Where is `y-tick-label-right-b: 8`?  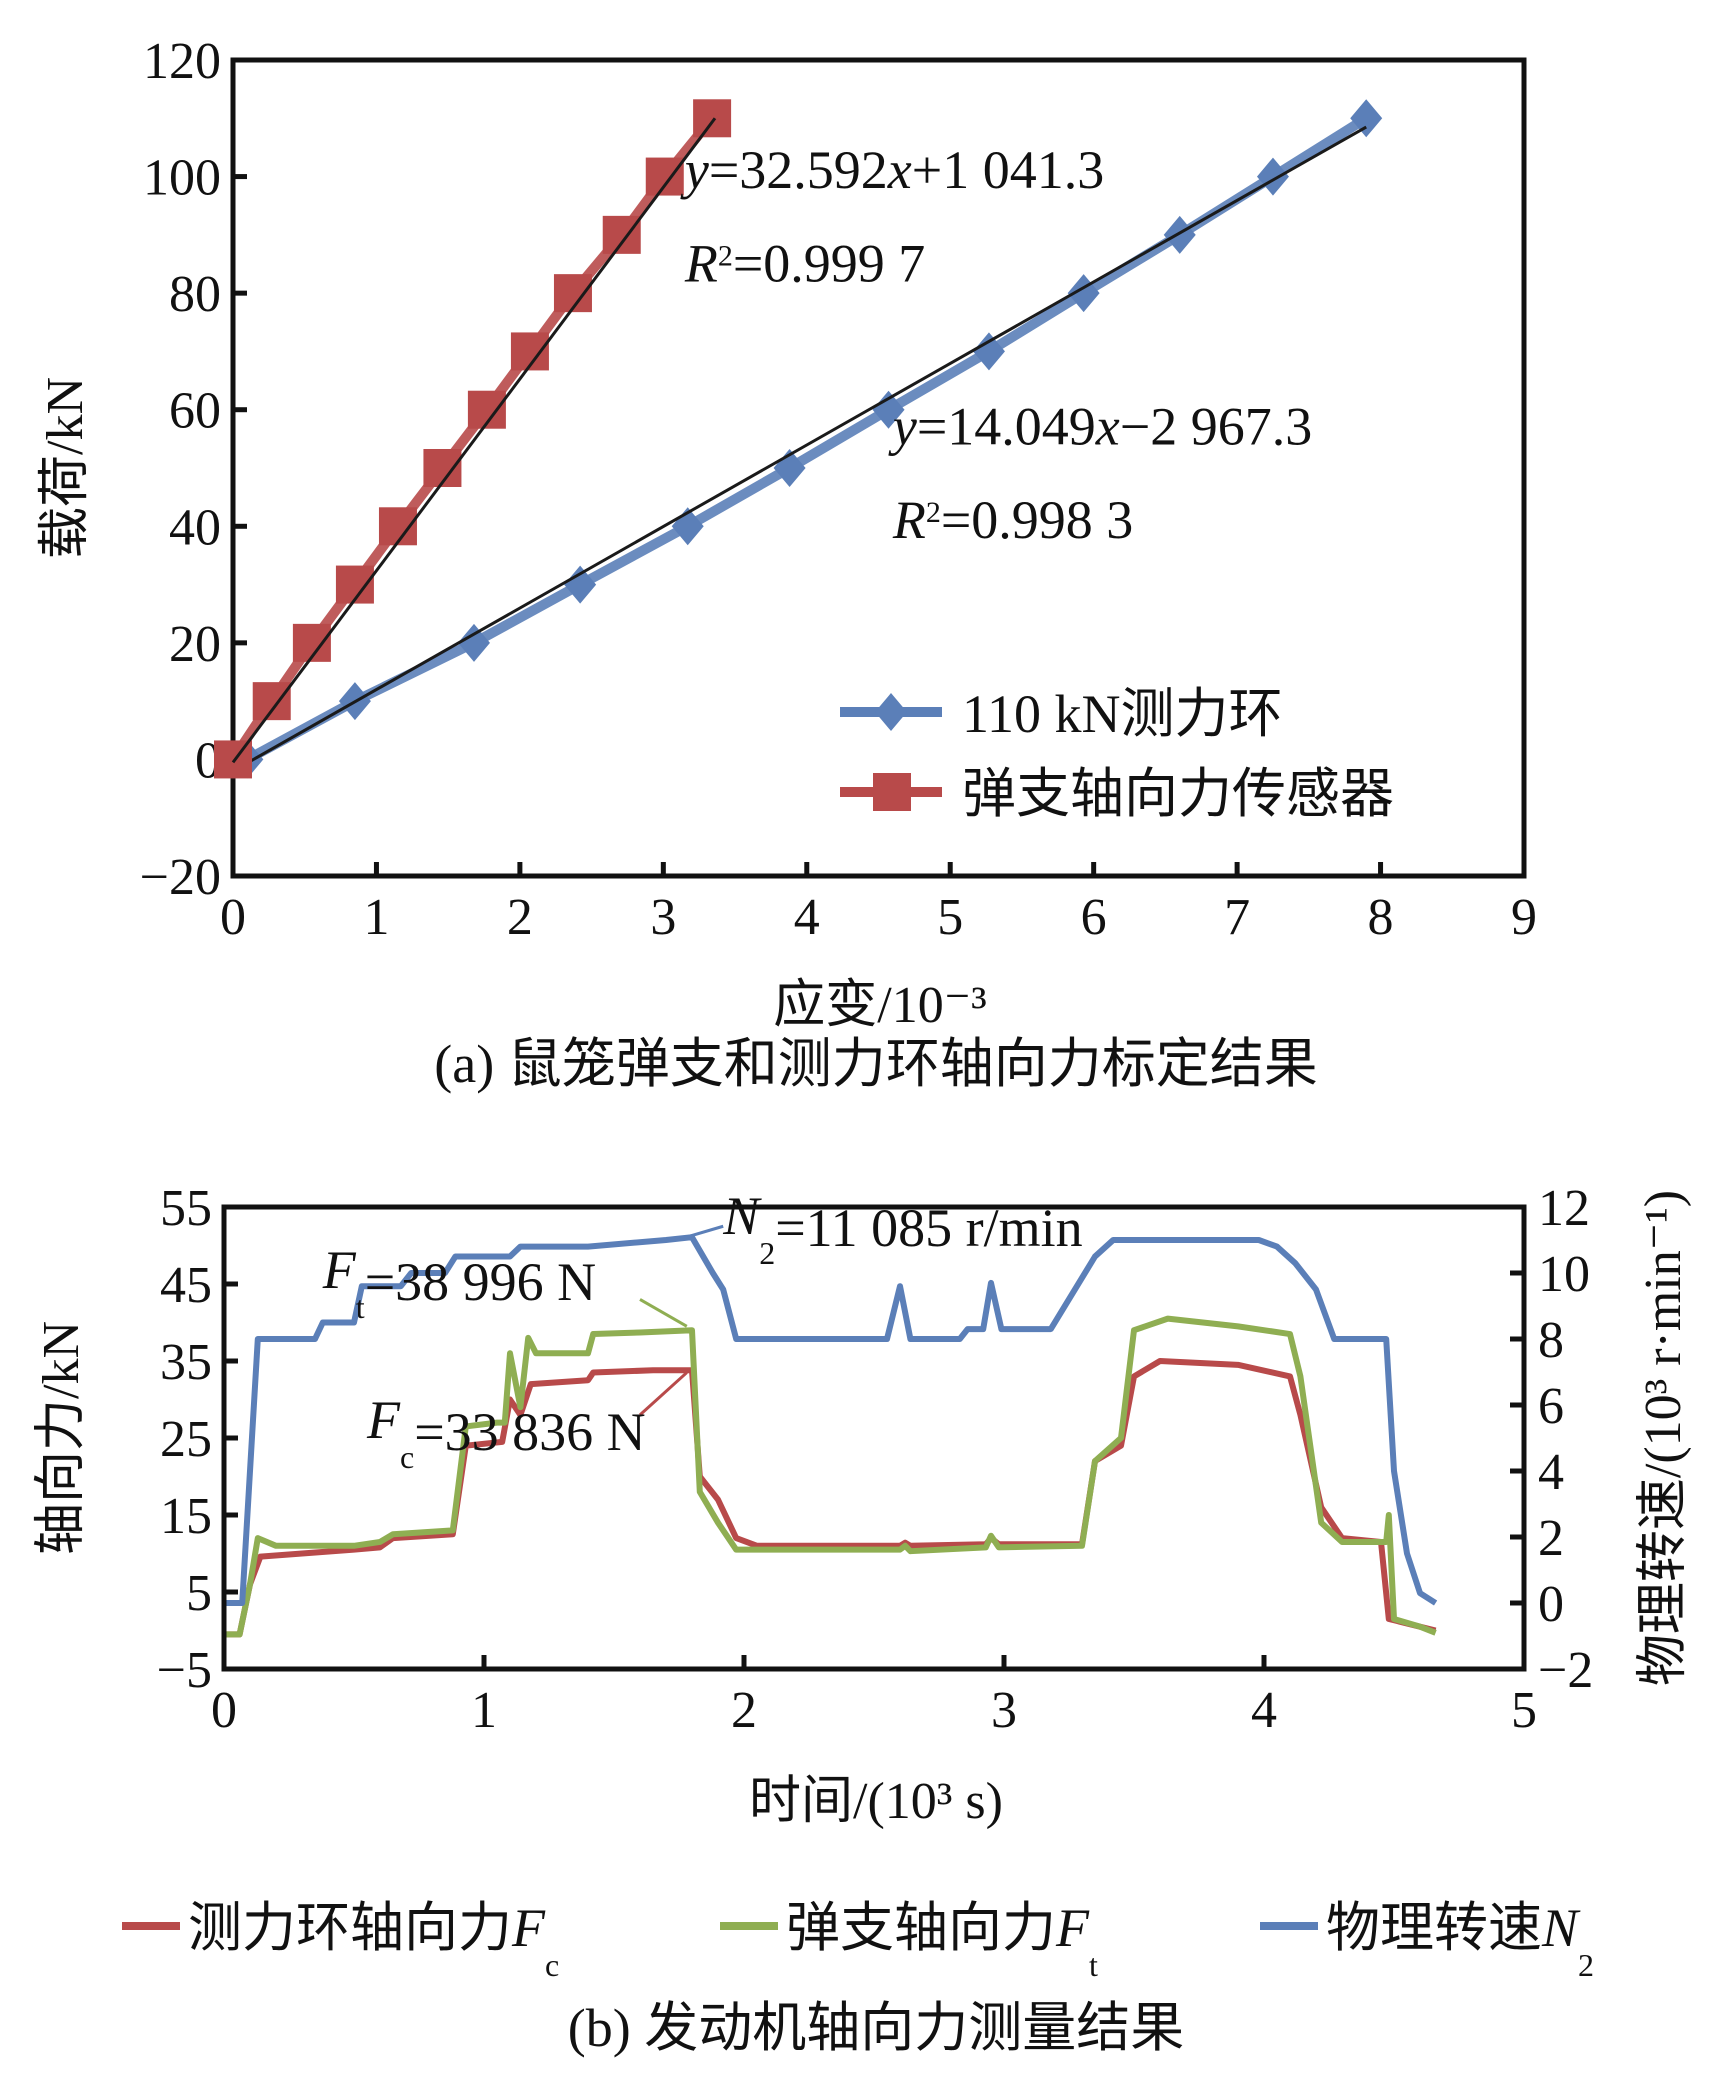 y-tick-label-right-b: 8 is located at coordinates (1551, 1340).